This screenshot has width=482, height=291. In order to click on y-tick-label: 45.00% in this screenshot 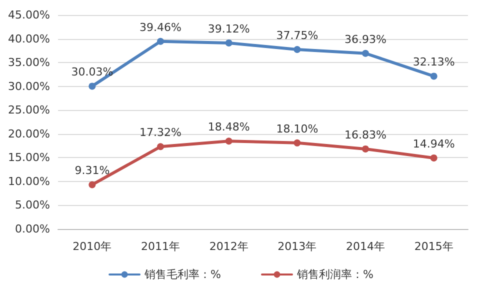, I will do `click(29, 15)`.